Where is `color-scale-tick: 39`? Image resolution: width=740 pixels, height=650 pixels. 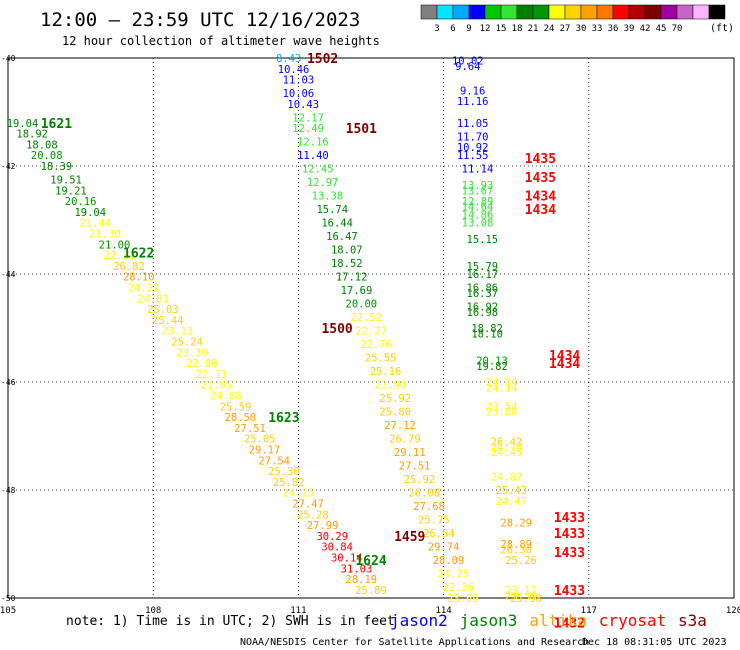 color-scale-tick: 39 is located at coordinates (629, 29).